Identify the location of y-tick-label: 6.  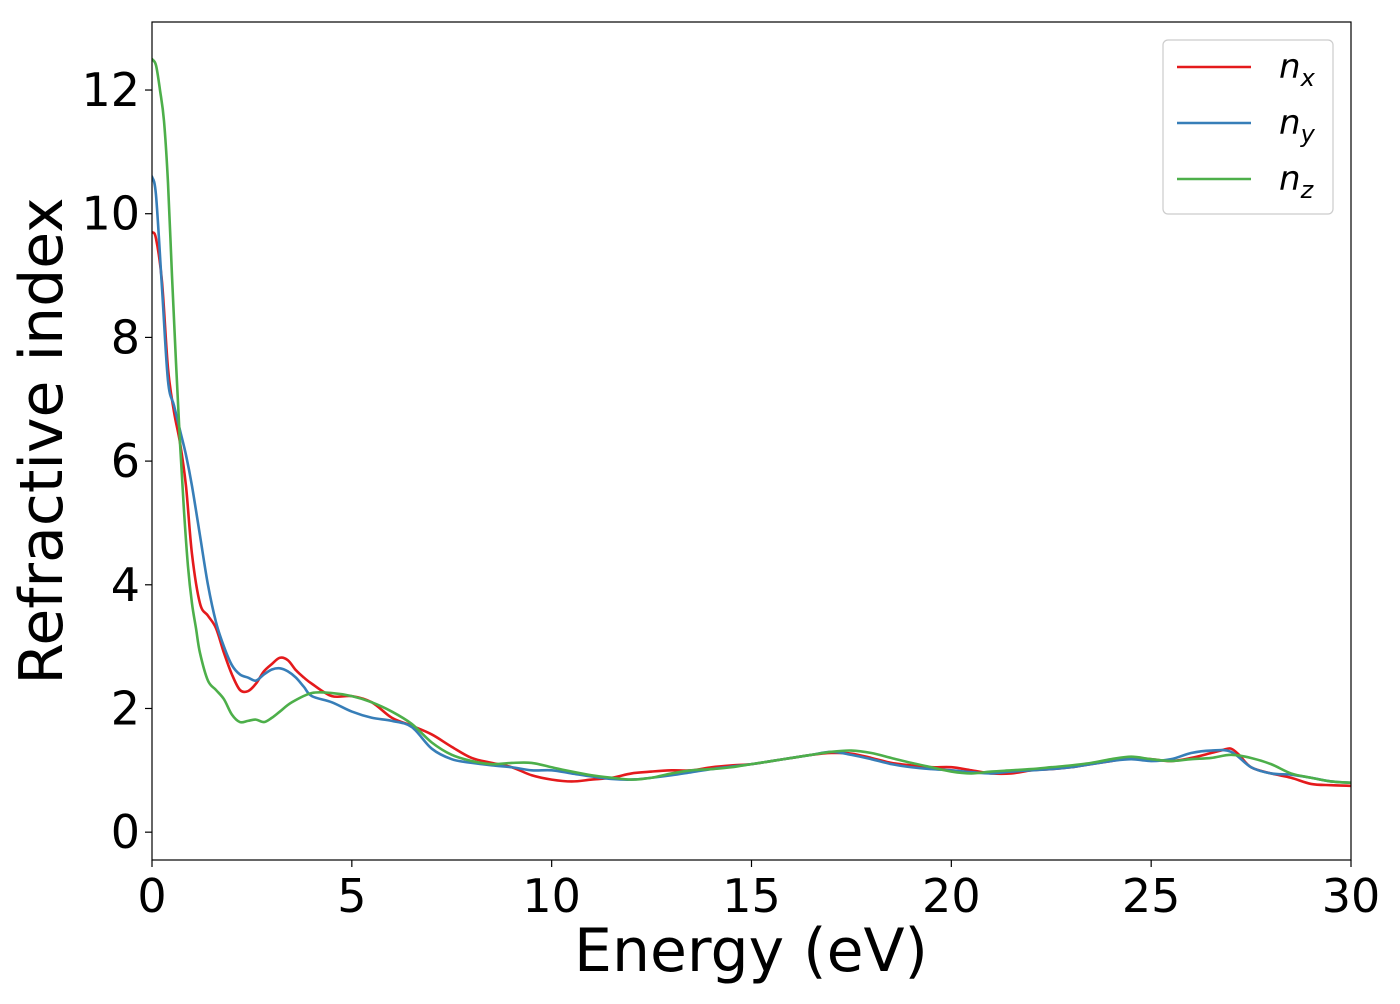
(125, 461).